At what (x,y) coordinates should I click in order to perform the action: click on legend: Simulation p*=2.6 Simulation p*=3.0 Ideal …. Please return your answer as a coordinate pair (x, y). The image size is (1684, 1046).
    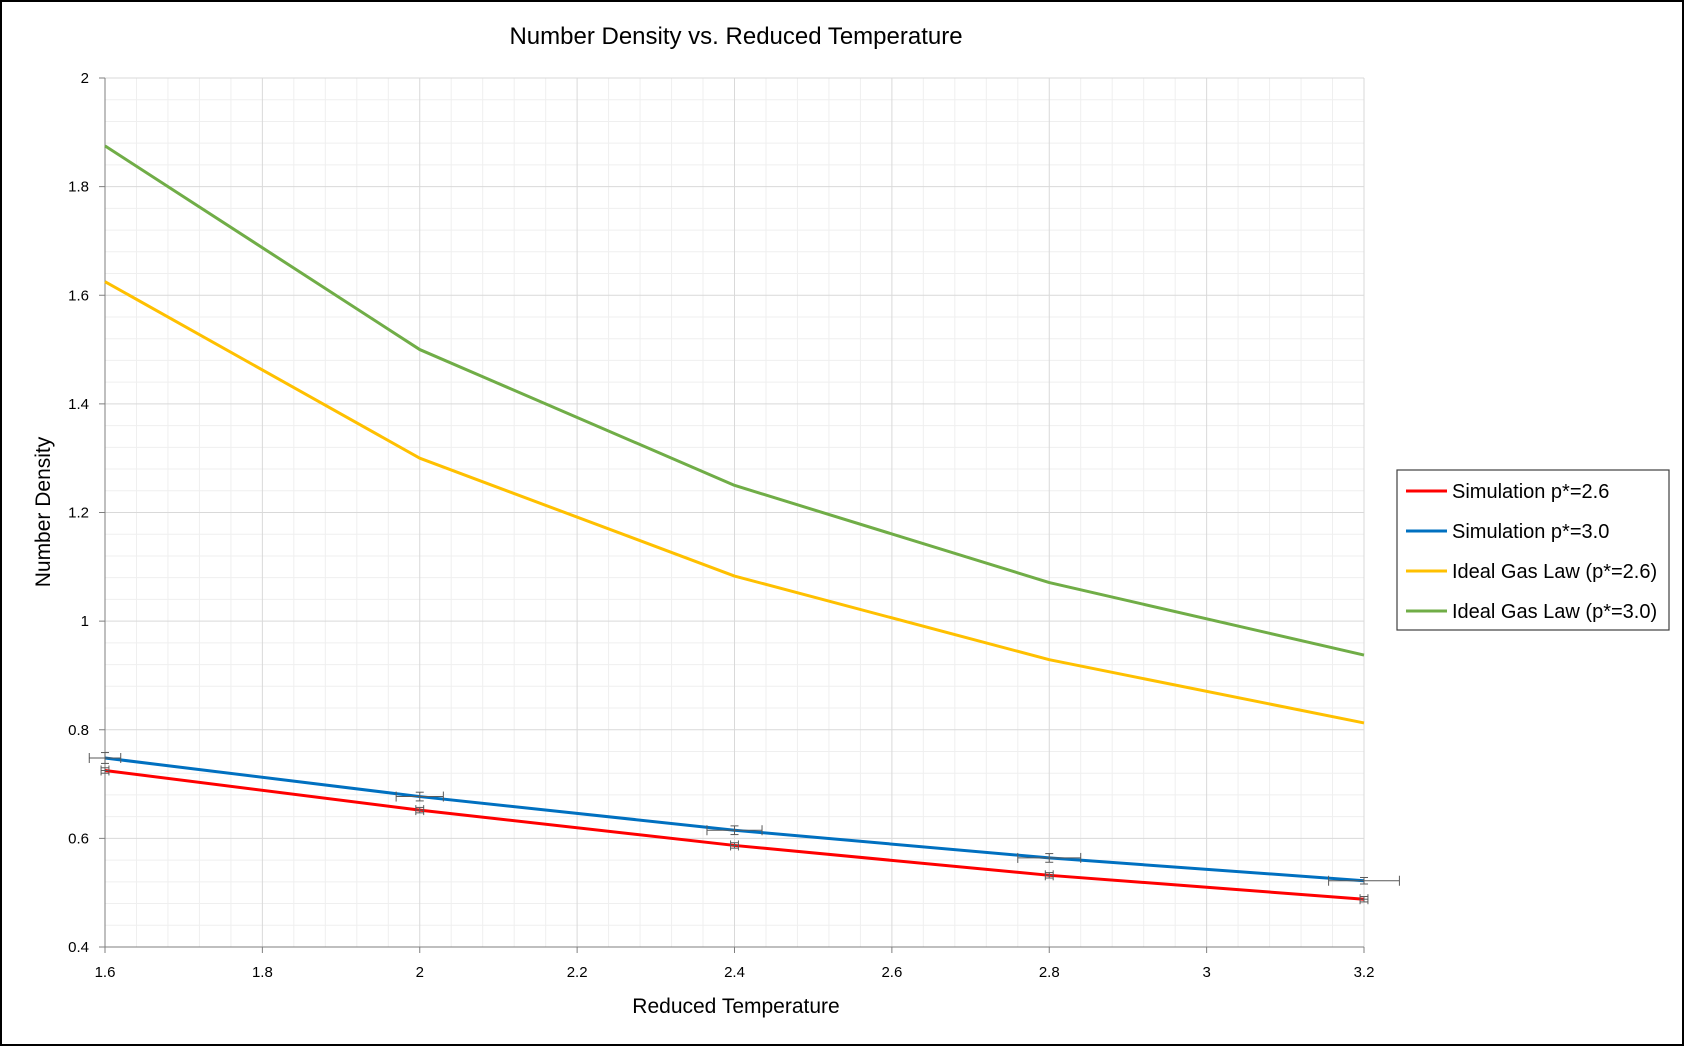
    Looking at the image, I should click on (1533, 550).